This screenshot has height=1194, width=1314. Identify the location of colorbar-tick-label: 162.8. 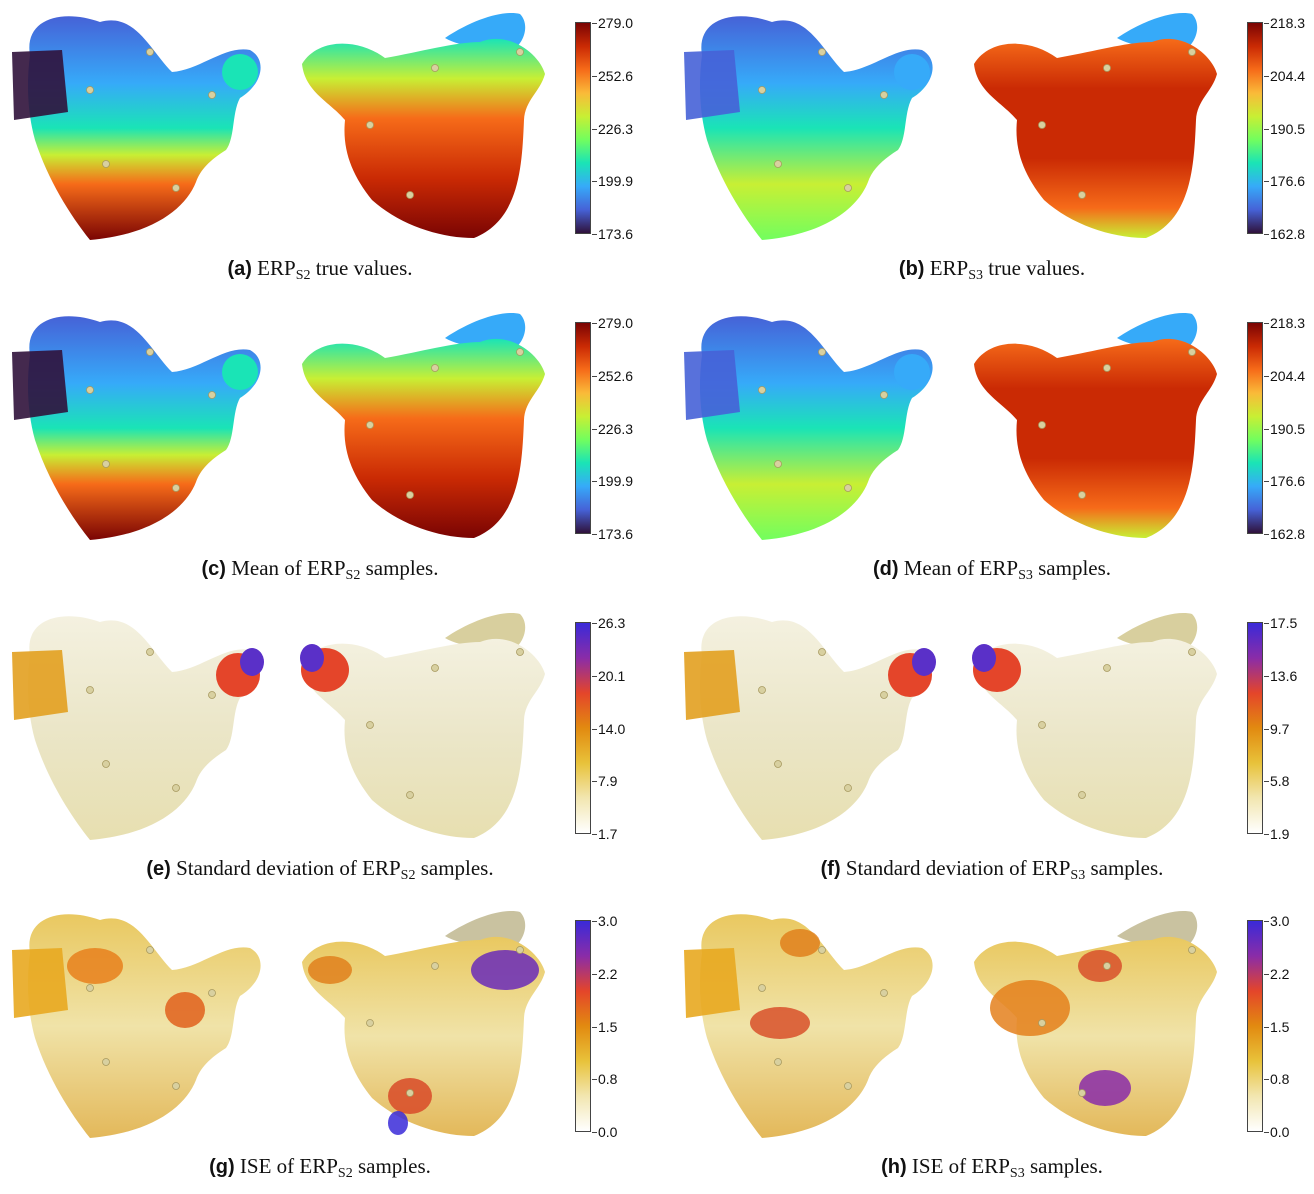
(1284, 534).